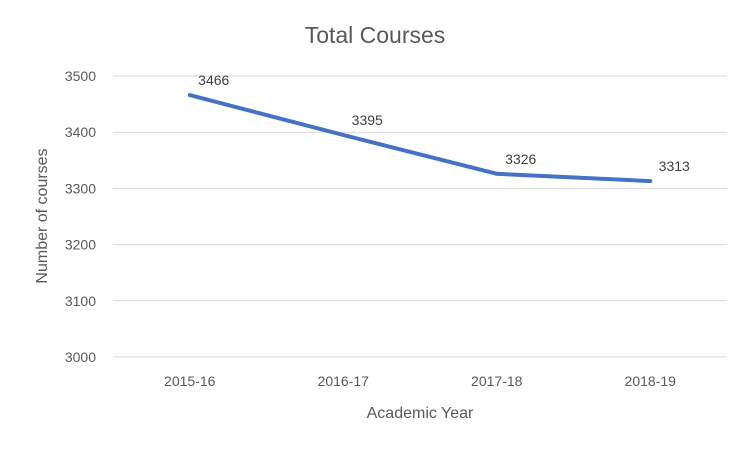 The width and height of the screenshot is (752, 450). Describe the element at coordinates (520, 159) in the screenshot. I see `data-label: 3326` at that location.